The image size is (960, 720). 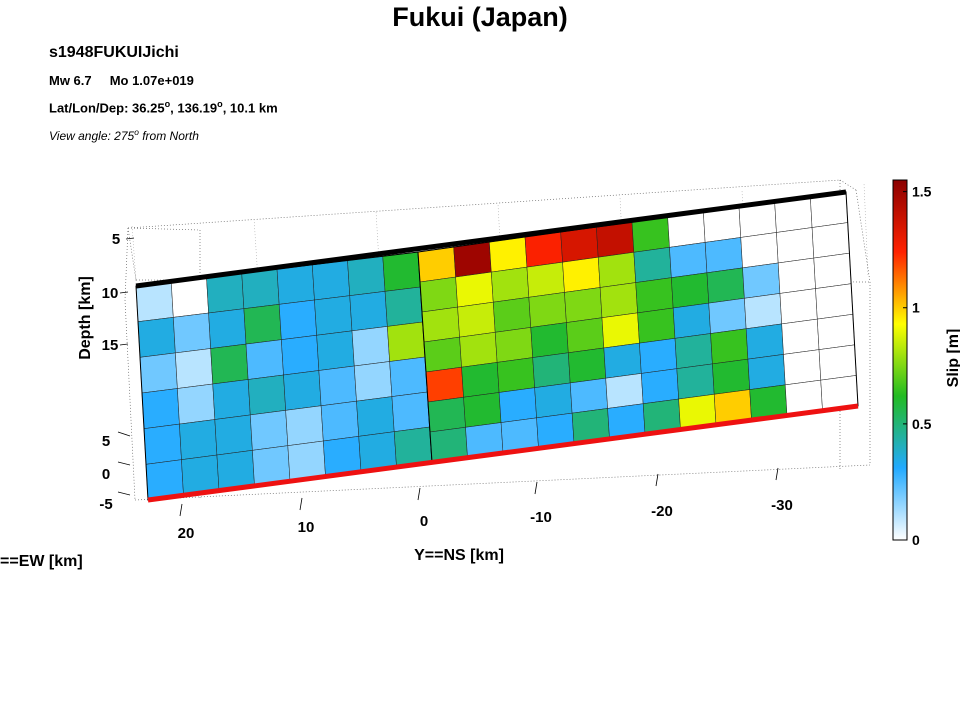 I want to click on location-lat: Lat/Lon/Dep: 36.25, so click(x=107, y=108).